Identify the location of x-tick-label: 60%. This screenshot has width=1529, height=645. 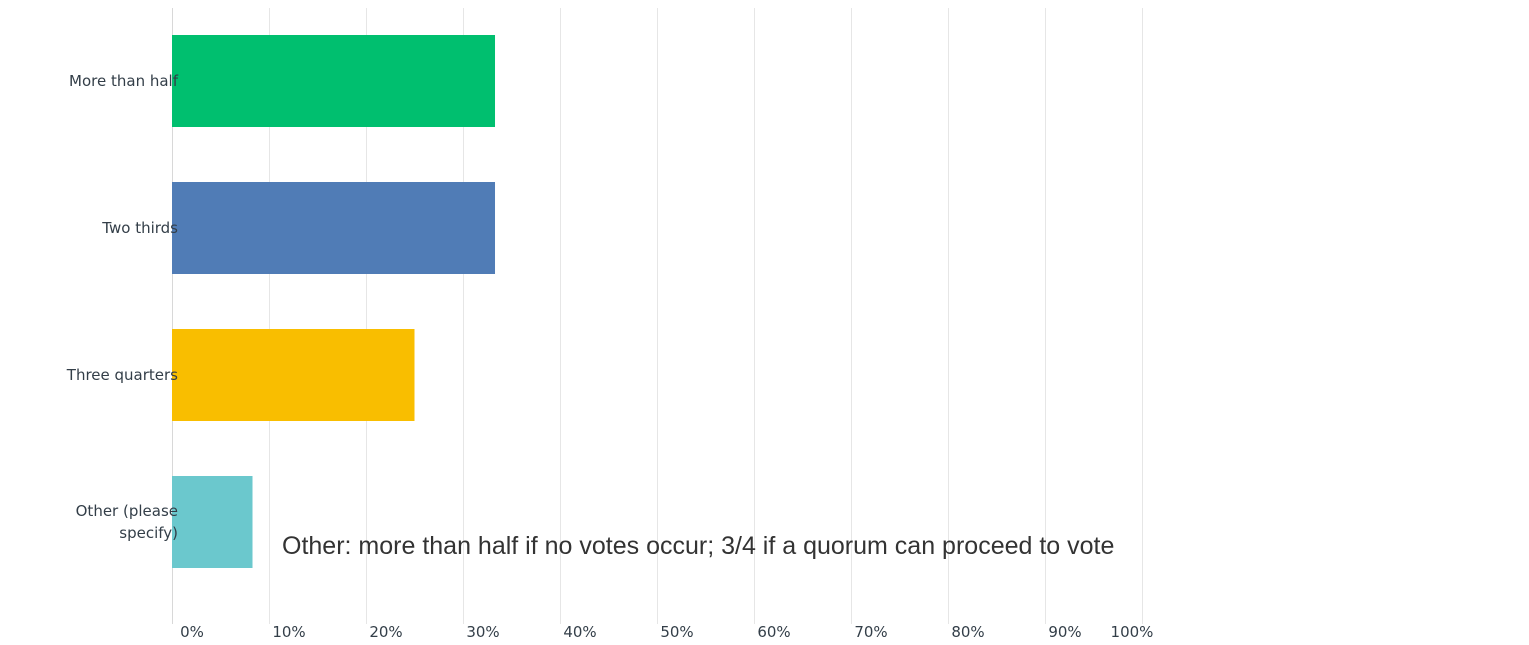
(773, 632).